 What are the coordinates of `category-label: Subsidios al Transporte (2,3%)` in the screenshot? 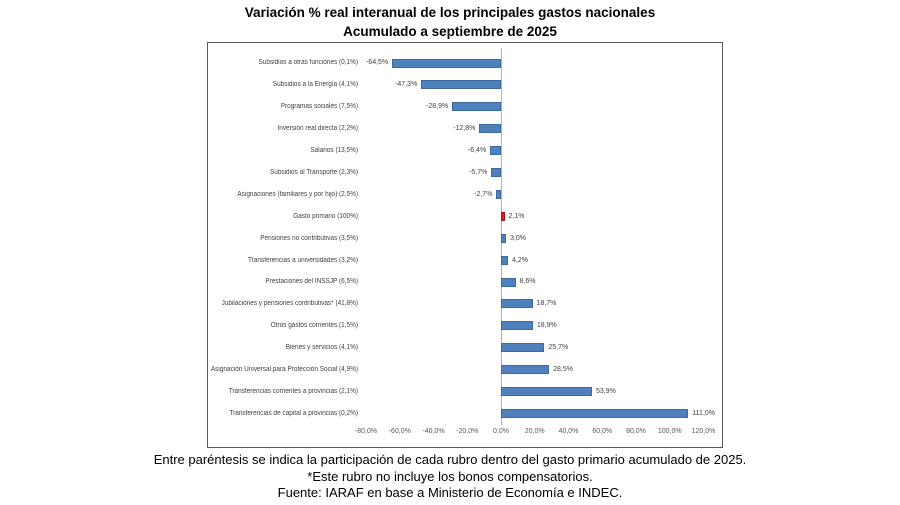 It's located at (313, 172).